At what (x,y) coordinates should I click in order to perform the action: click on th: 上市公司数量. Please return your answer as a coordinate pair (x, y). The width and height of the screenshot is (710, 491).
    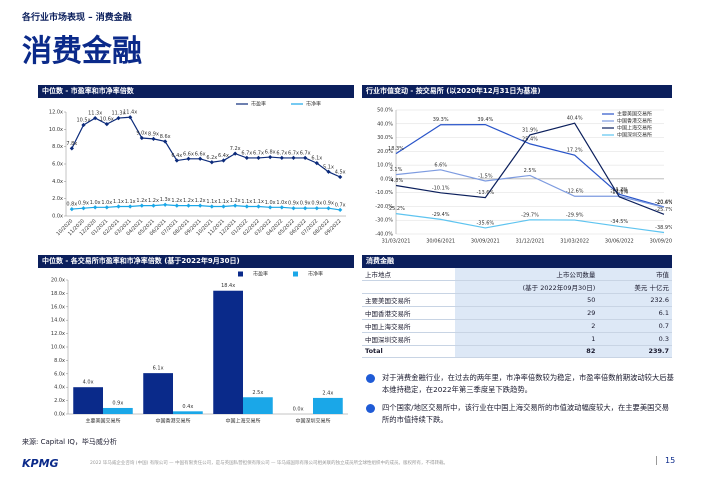
    Looking at the image, I should click on (527, 274).